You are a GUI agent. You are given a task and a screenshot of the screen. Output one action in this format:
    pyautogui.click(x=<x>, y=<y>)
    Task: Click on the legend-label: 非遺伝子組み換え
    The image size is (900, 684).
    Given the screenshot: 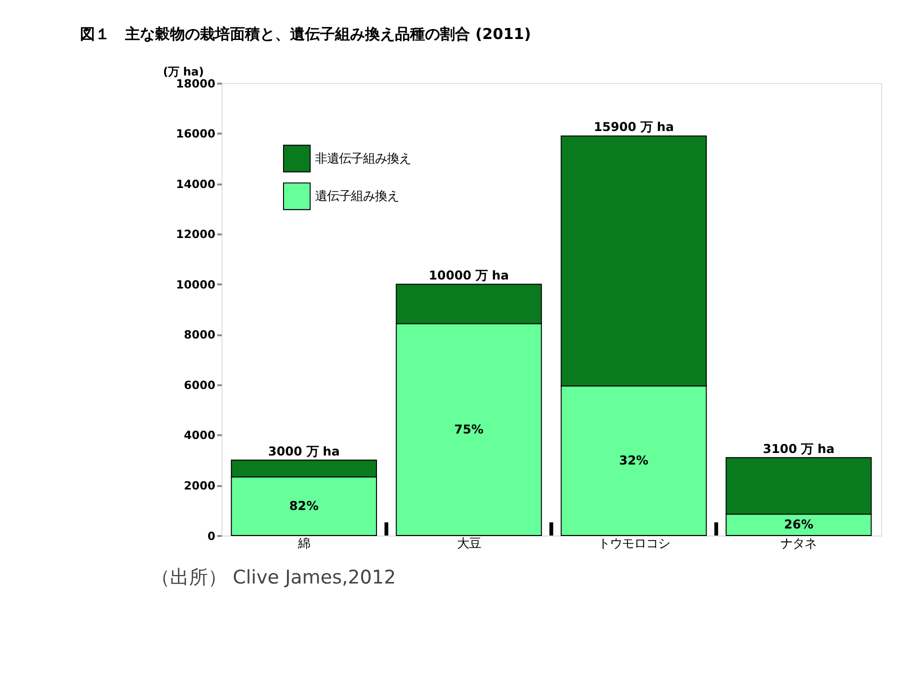 What is the action you would take?
    pyautogui.click(x=362, y=158)
    